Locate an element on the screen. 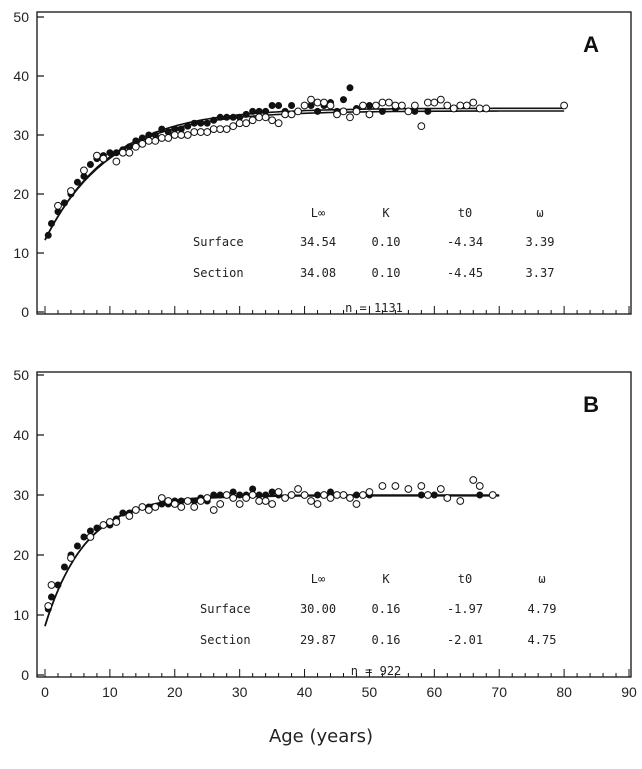 The image size is (642, 769). panel-b-x-ticks is located at coordinates (337, 673).